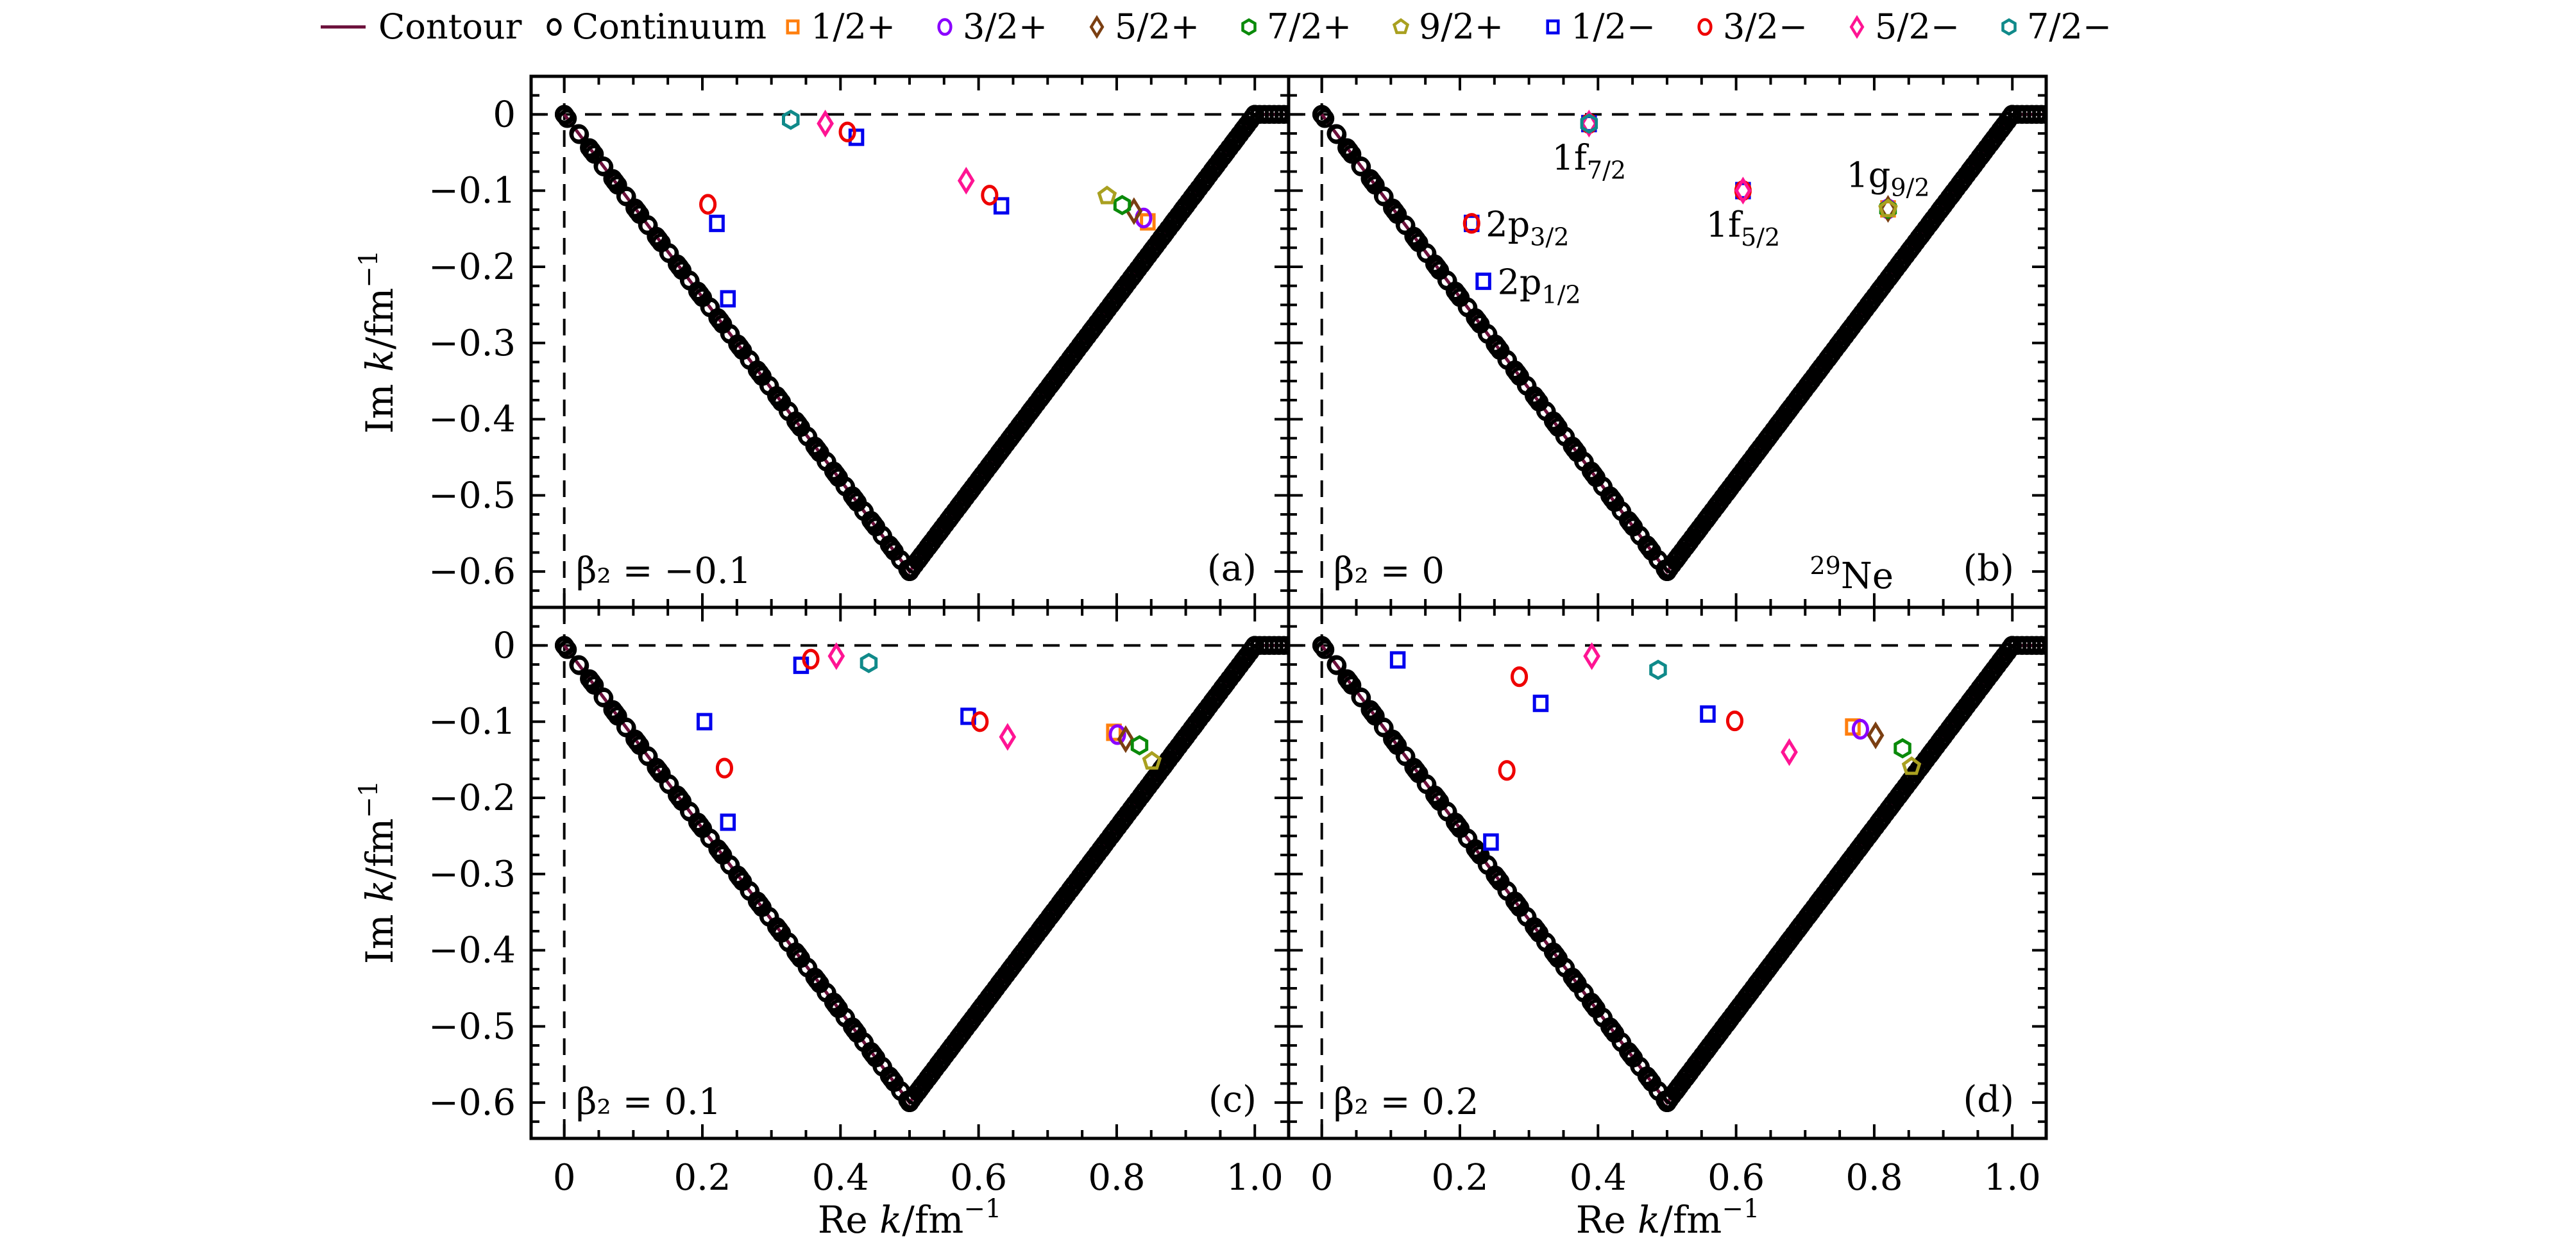 This screenshot has width=2576, height=1250. Describe the element at coordinates (472, 874) in the screenshot. I see `y-tick-label: −0.3` at that location.